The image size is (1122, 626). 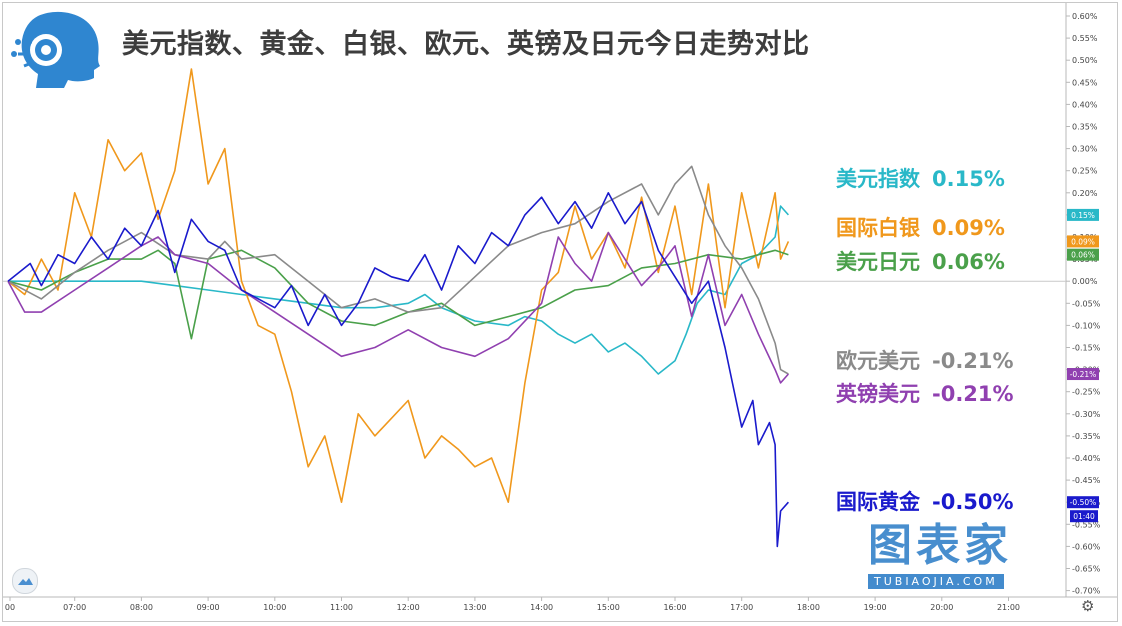 I want to click on y-tick-label: 0.25%, so click(x=1085, y=171).